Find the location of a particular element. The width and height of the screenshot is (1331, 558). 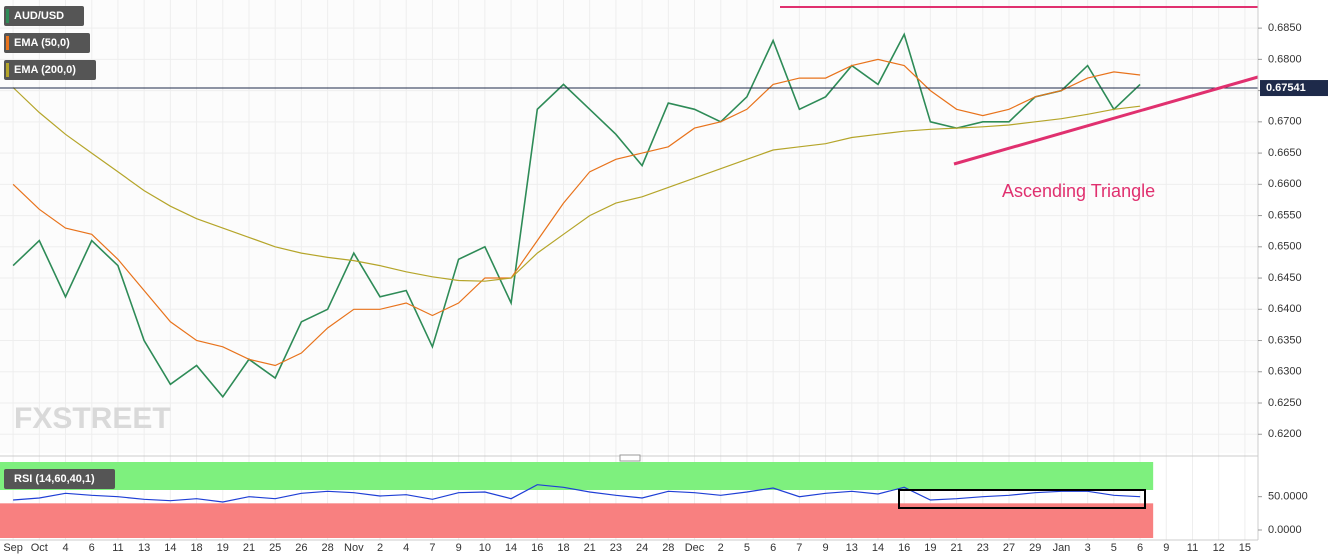

x-tick-label: 26 is located at coordinates (301, 548).